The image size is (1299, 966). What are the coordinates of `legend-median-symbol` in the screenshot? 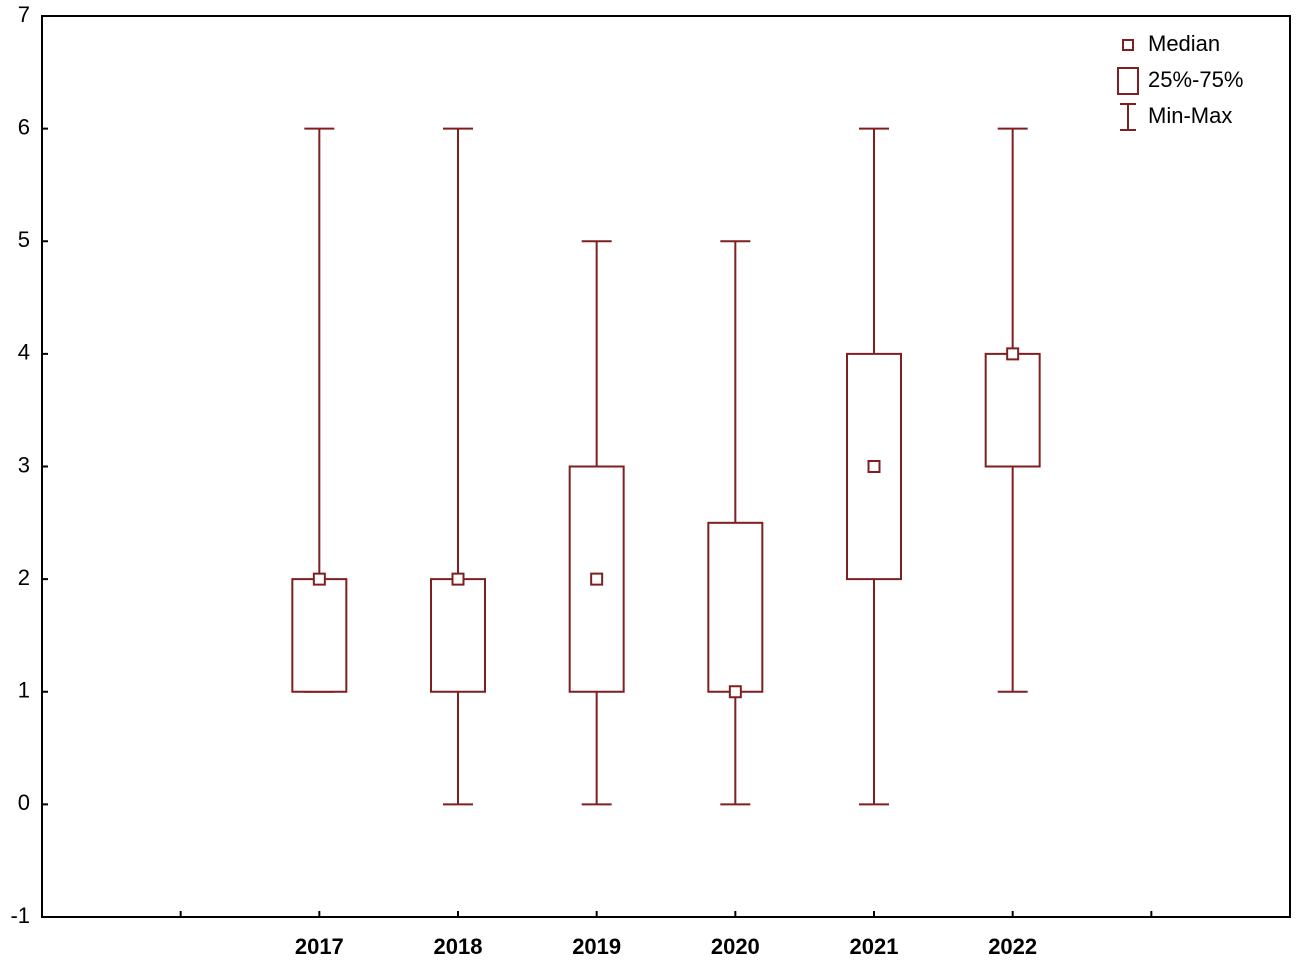 It's located at (1128, 45).